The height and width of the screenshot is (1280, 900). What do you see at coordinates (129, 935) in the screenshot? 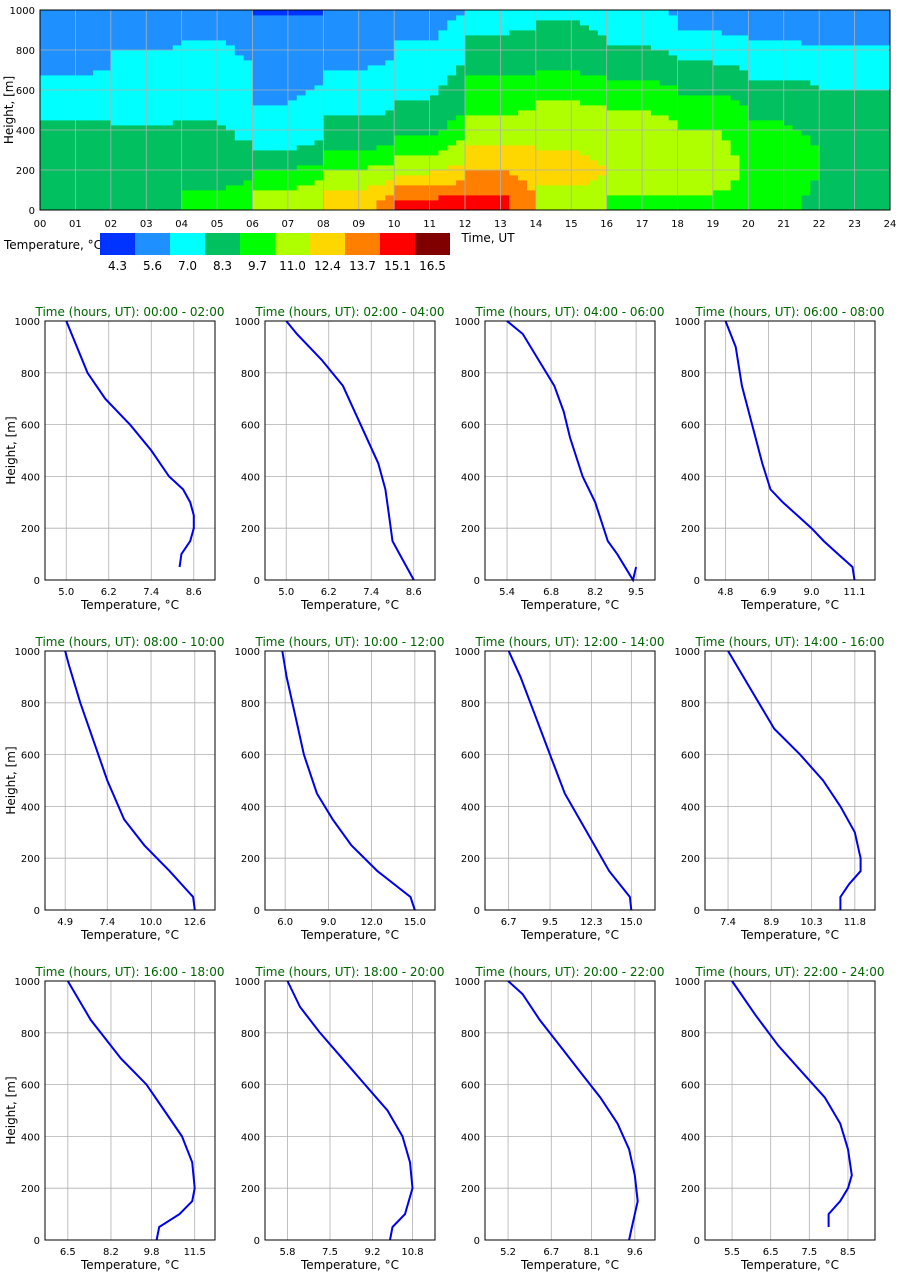
I see `panel-x-label: Temperature, °C` at bounding box center [129, 935].